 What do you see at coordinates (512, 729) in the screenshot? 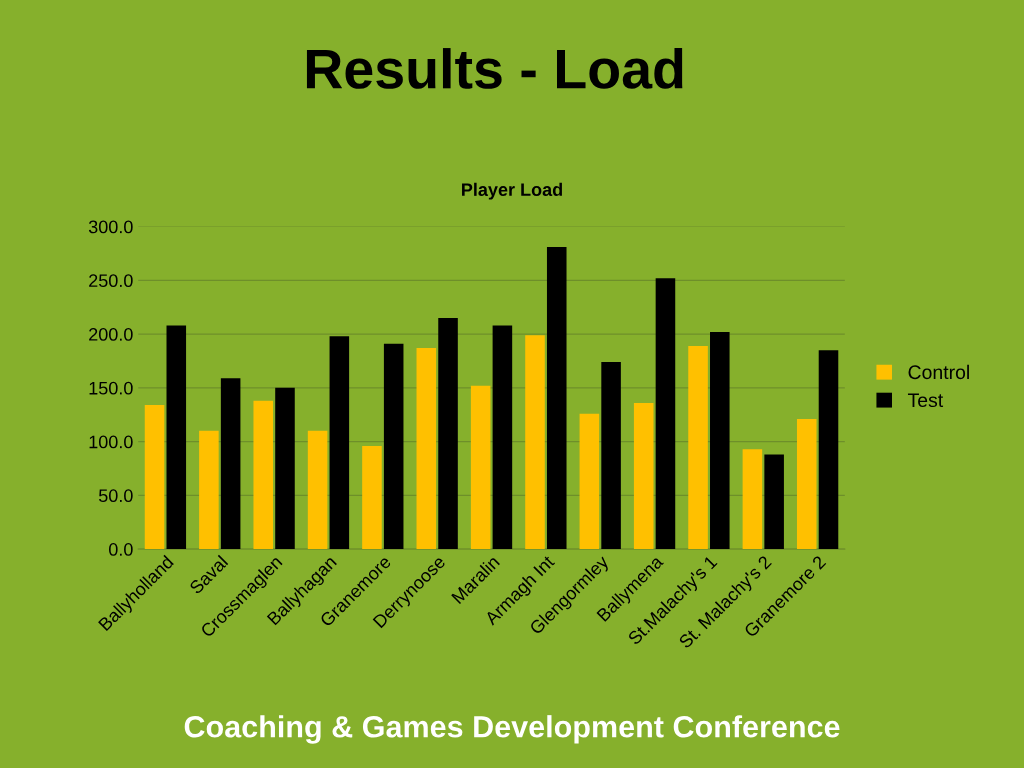
I see `text: Coaching & Games Development Conference` at bounding box center [512, 729].